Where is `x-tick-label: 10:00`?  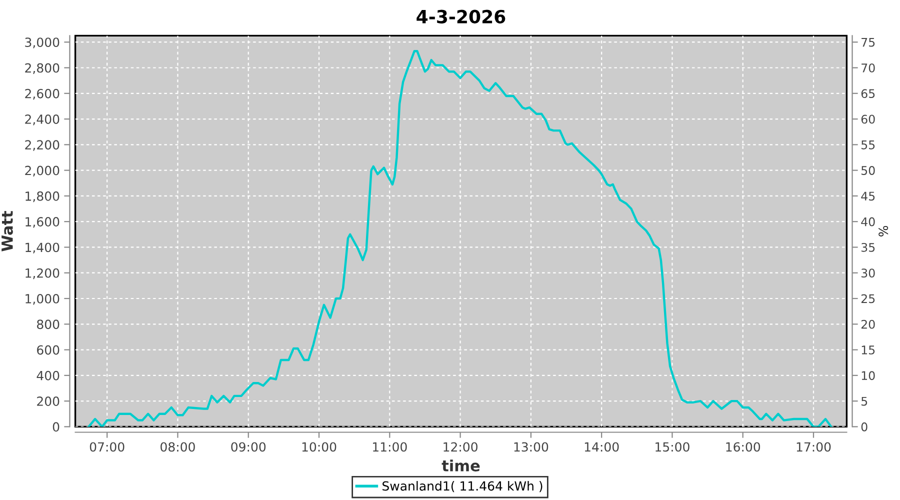
x-tick-label: 10:00 is located at coordinates (319, 447).